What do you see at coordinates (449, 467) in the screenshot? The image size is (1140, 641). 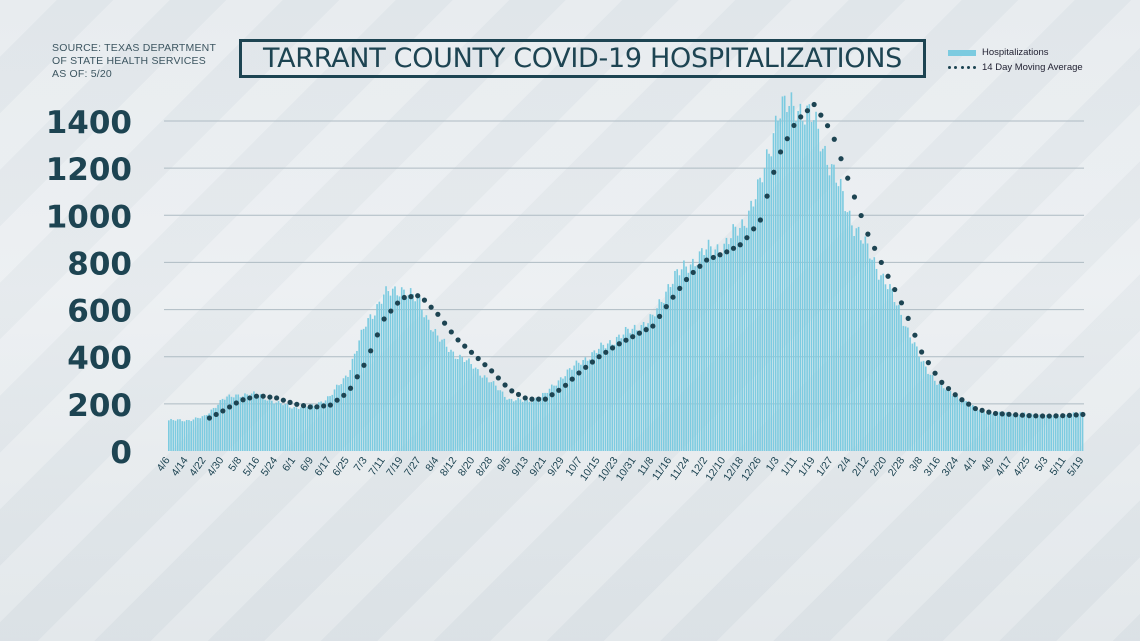 I see `x-tick-label: 8/12` at bounding box center [449, 467].